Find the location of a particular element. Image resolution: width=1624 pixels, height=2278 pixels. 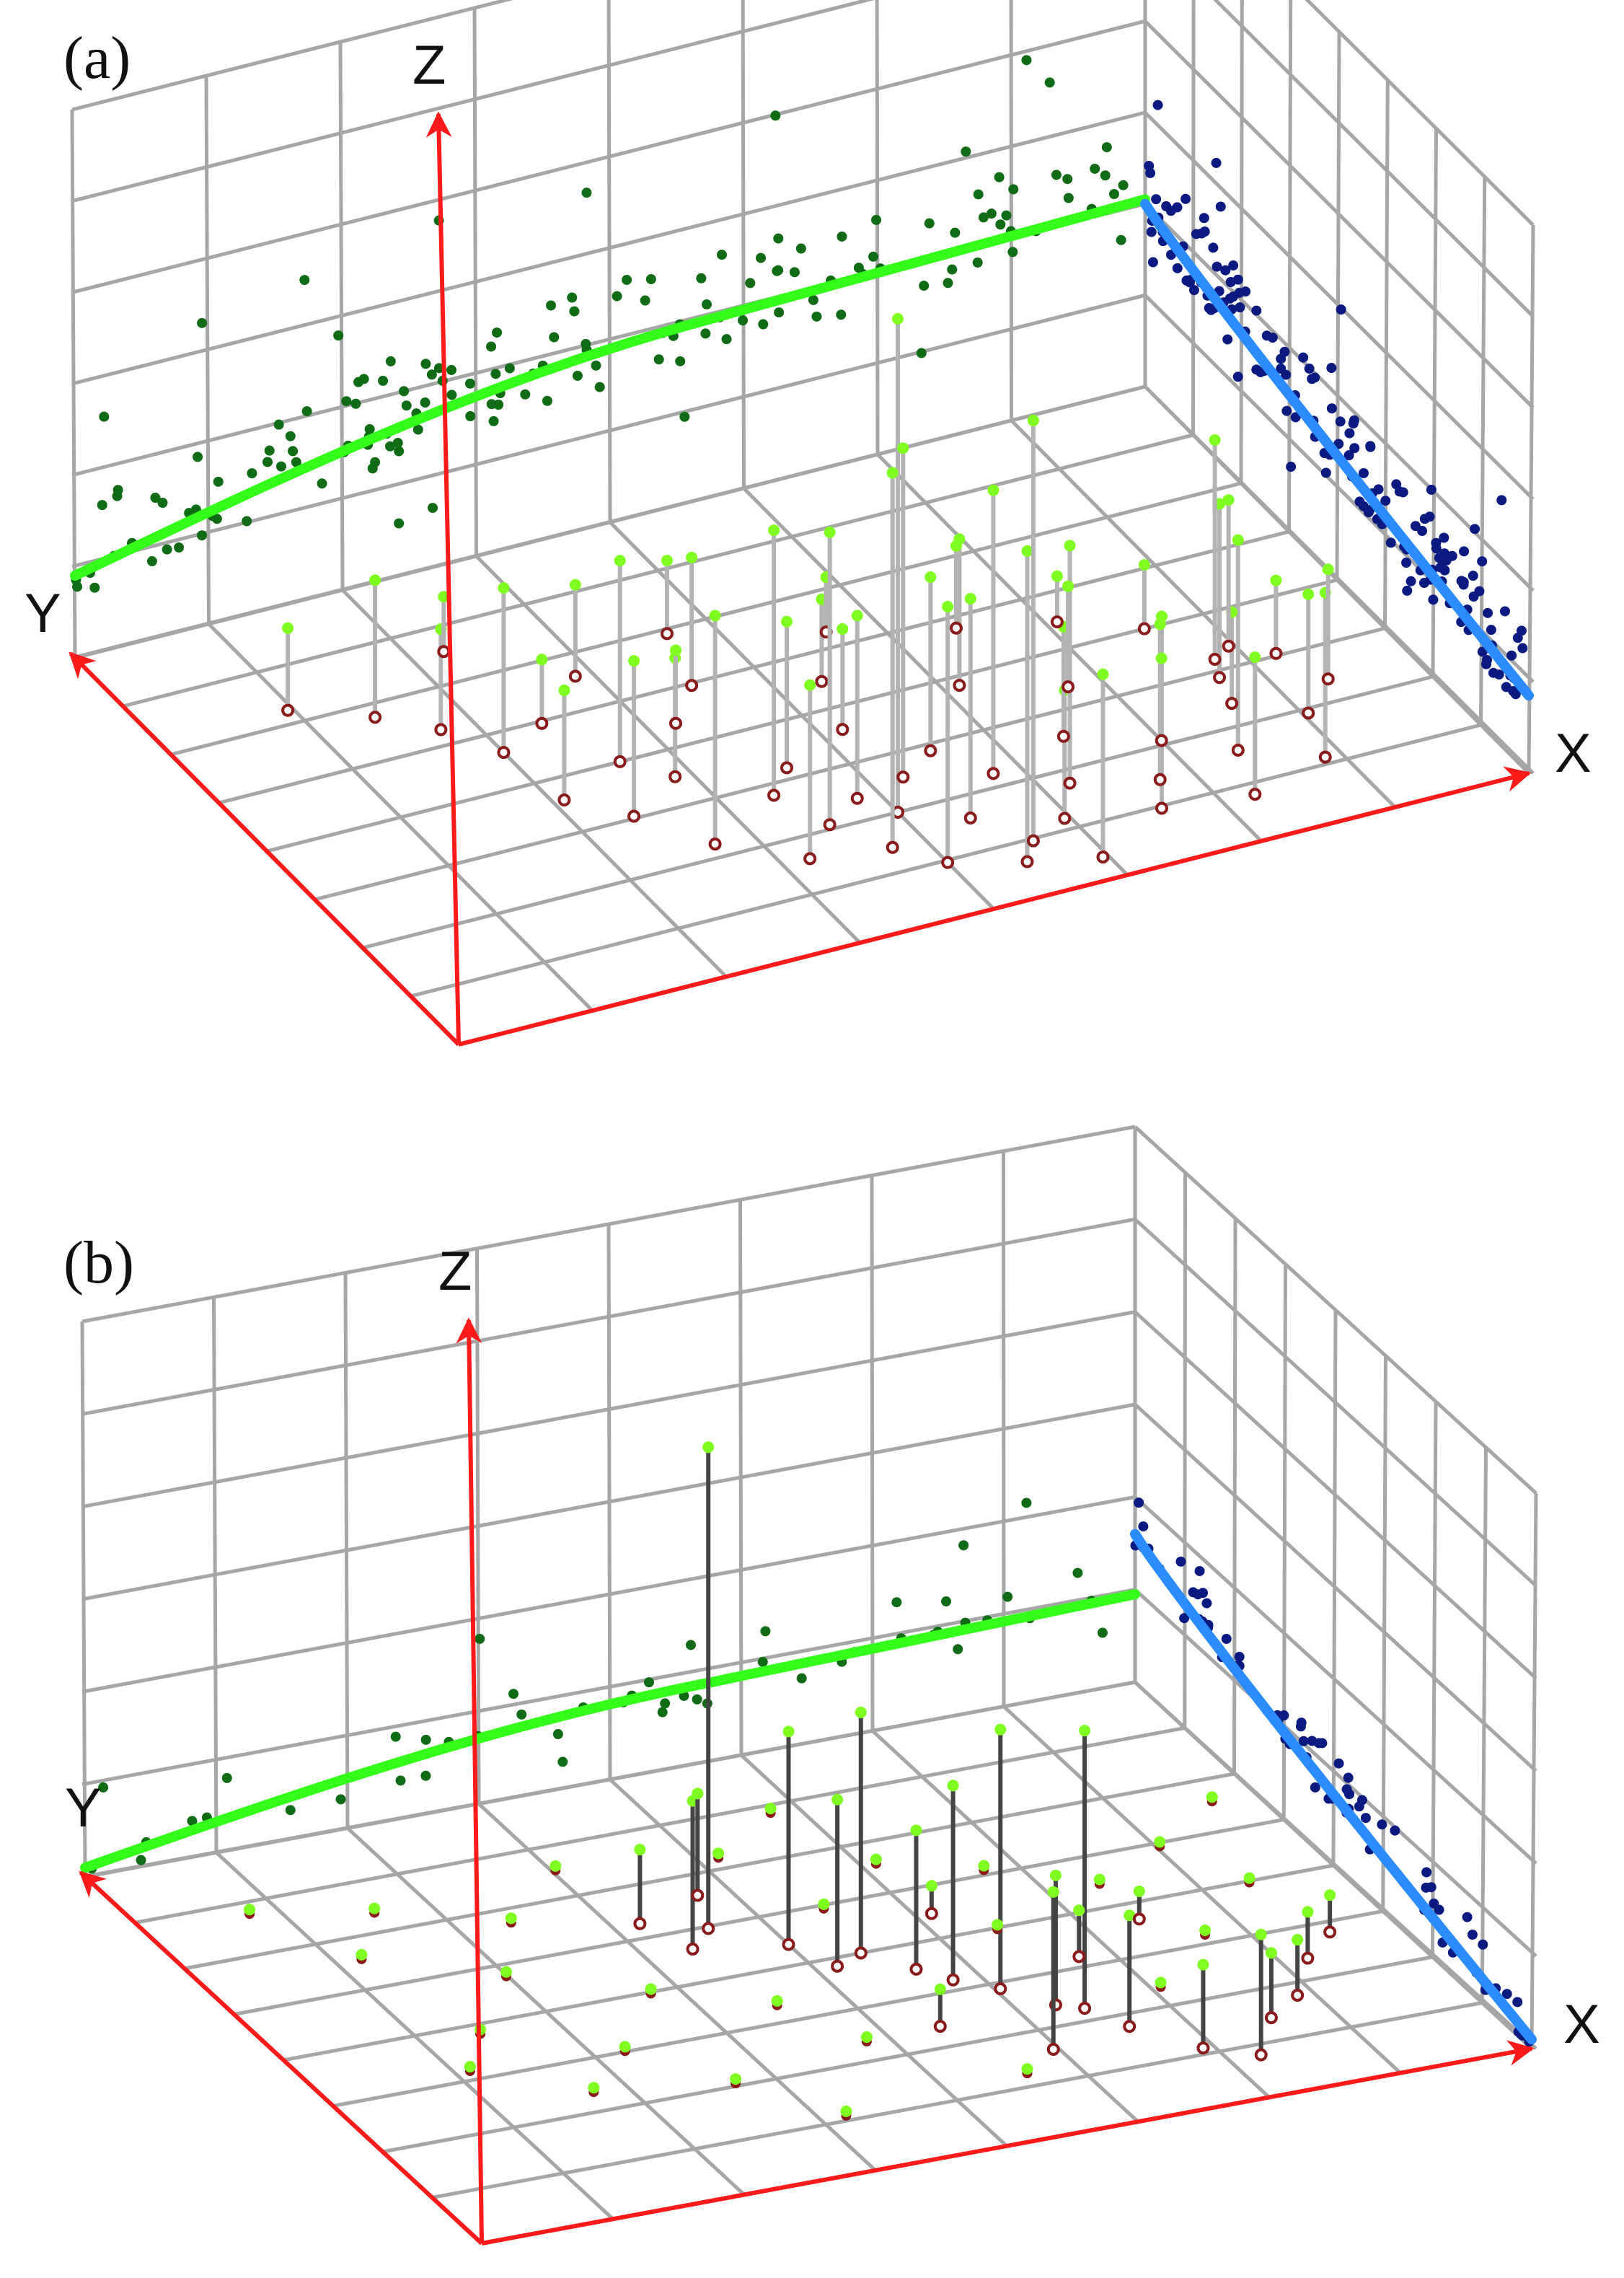

floor-grid-line is located at coordinates (758, 1917).